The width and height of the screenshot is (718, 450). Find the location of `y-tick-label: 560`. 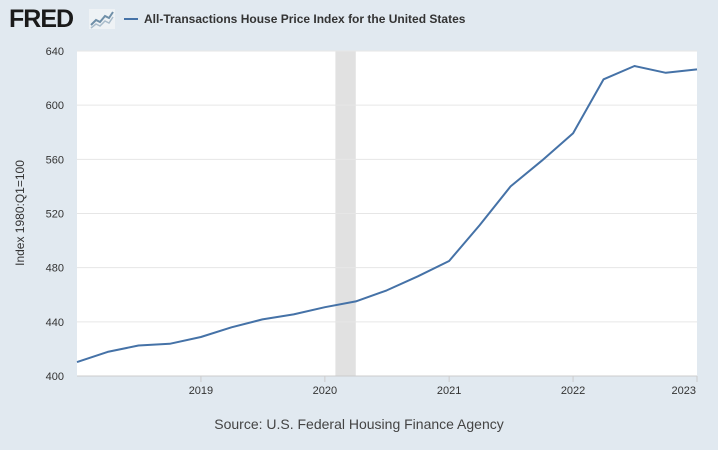

y-tick-label: 560 is located at coordinates (55, 160).